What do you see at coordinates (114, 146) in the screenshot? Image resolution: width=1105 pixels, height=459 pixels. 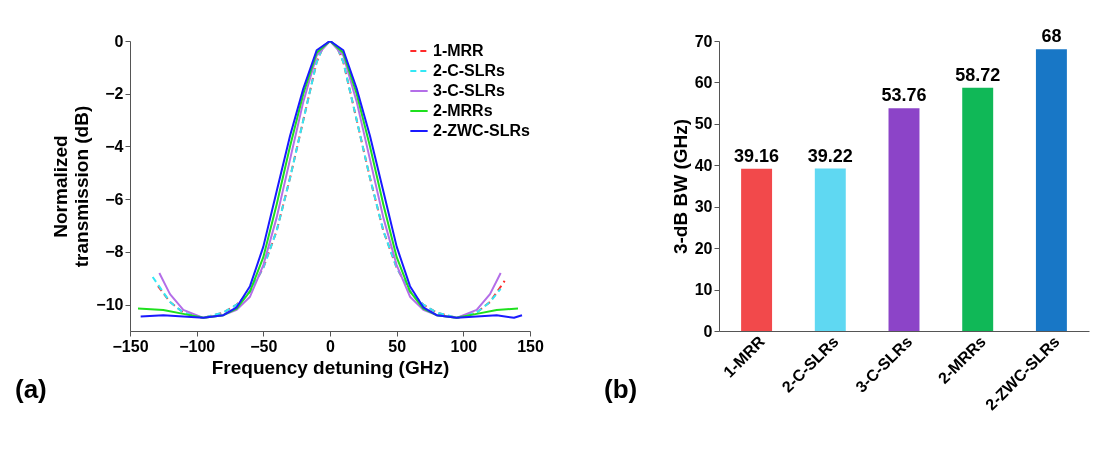 I see `y-tick-label: −4` at bounding box center [114, 146].